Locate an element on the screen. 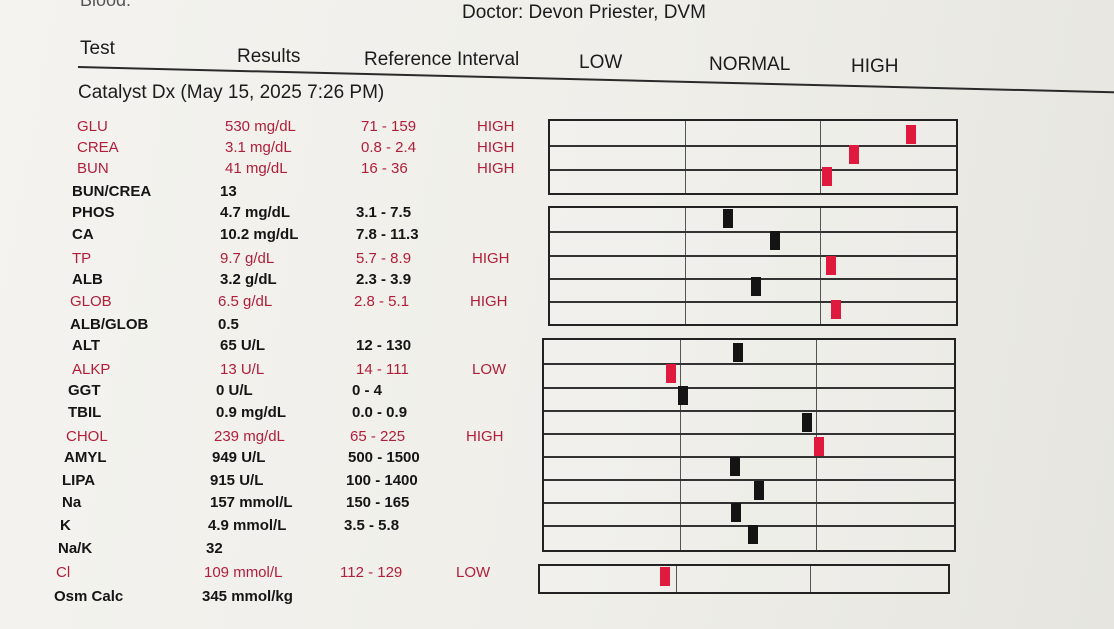  test-name: PHOS is located at coordinates (93, 212).